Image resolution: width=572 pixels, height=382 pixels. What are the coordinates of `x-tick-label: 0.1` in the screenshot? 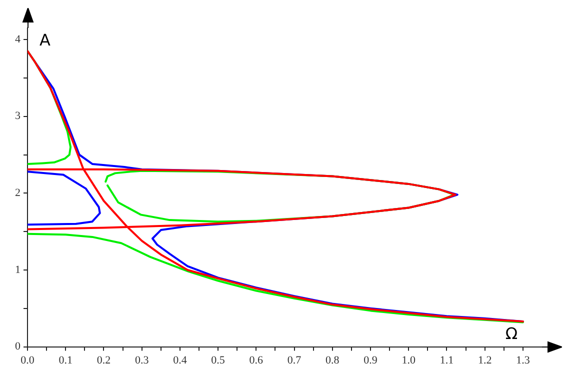 It's located at (65, 360).